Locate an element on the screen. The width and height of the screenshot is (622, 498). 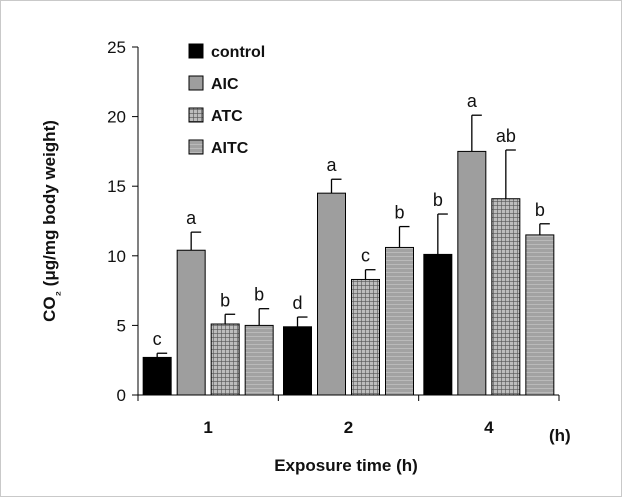
significance-letter: ab is located at coordinates (506, 136).